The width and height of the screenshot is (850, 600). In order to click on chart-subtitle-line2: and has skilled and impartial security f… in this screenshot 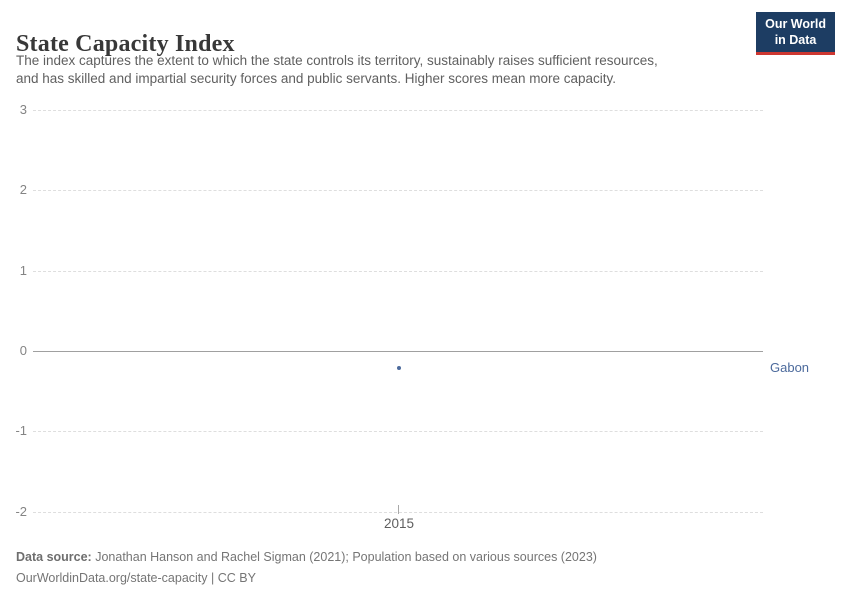, I will do `click(316, 78)`.